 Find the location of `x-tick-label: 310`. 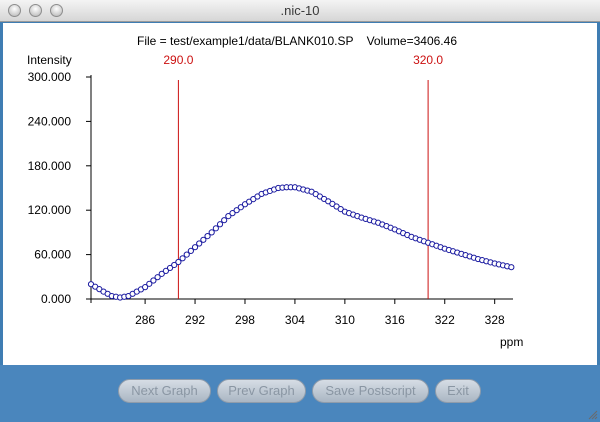

x-tick-label: 310 is located at coordinates (345, 320).